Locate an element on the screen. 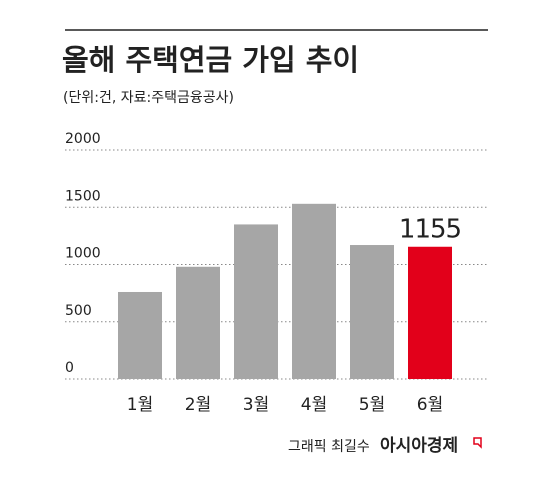 The width and height of the screenshot is (550, 488). chart-subtitle: (단위:건, 자료:주택금융공사) is located at coordinates (148, 98).